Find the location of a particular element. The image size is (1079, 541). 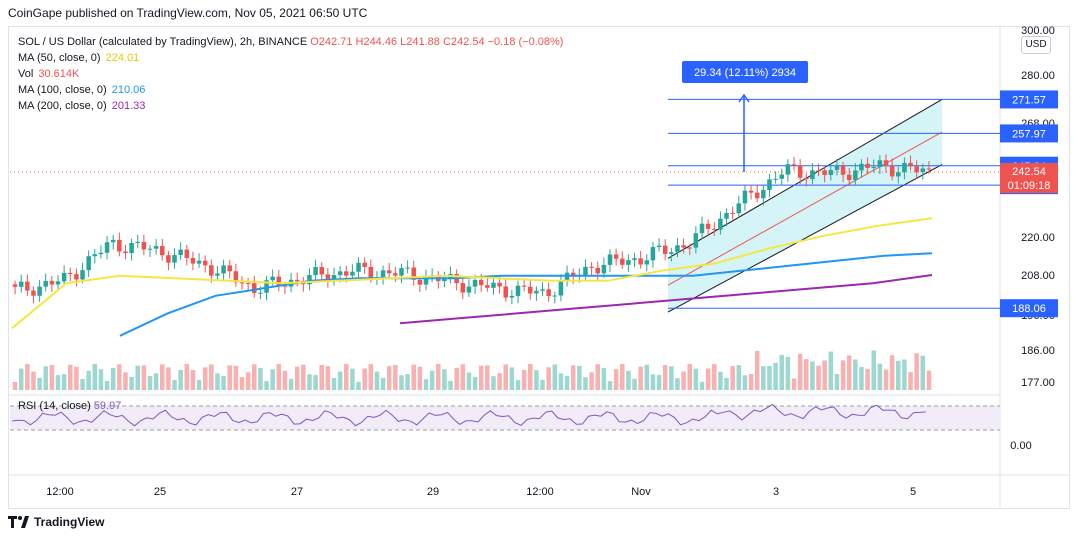

horizontal-levels is located at coordinates (834, 203).